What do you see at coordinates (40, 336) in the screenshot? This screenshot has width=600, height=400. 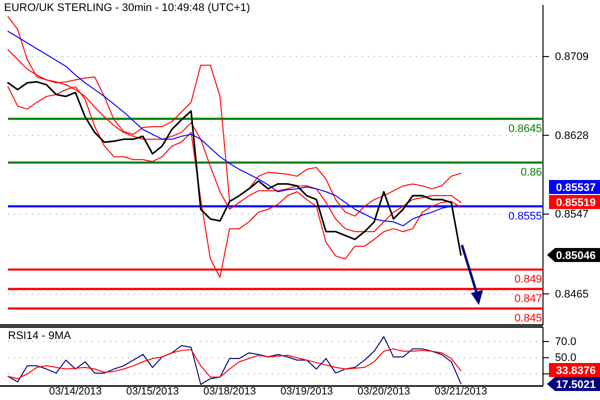 I see `chart-title: RSI14 - 9MA` at bounding box center [40, 336].